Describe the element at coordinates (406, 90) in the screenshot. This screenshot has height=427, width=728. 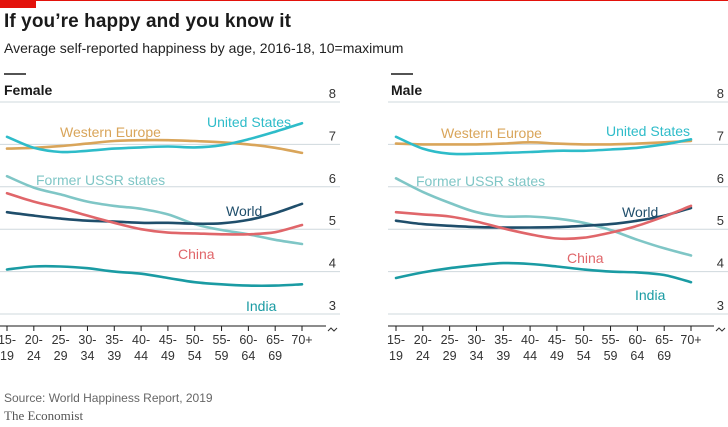
I see `panel-title-male: Male` at that location.